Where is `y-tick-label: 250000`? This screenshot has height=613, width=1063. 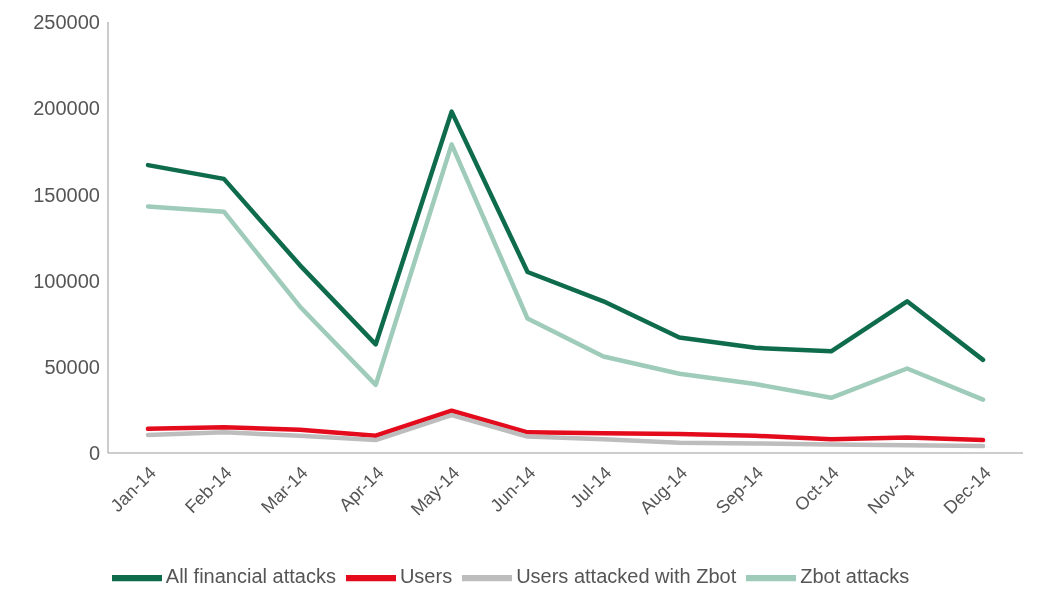 y-tick-label: 250000 is located at coordinates (66, 22).